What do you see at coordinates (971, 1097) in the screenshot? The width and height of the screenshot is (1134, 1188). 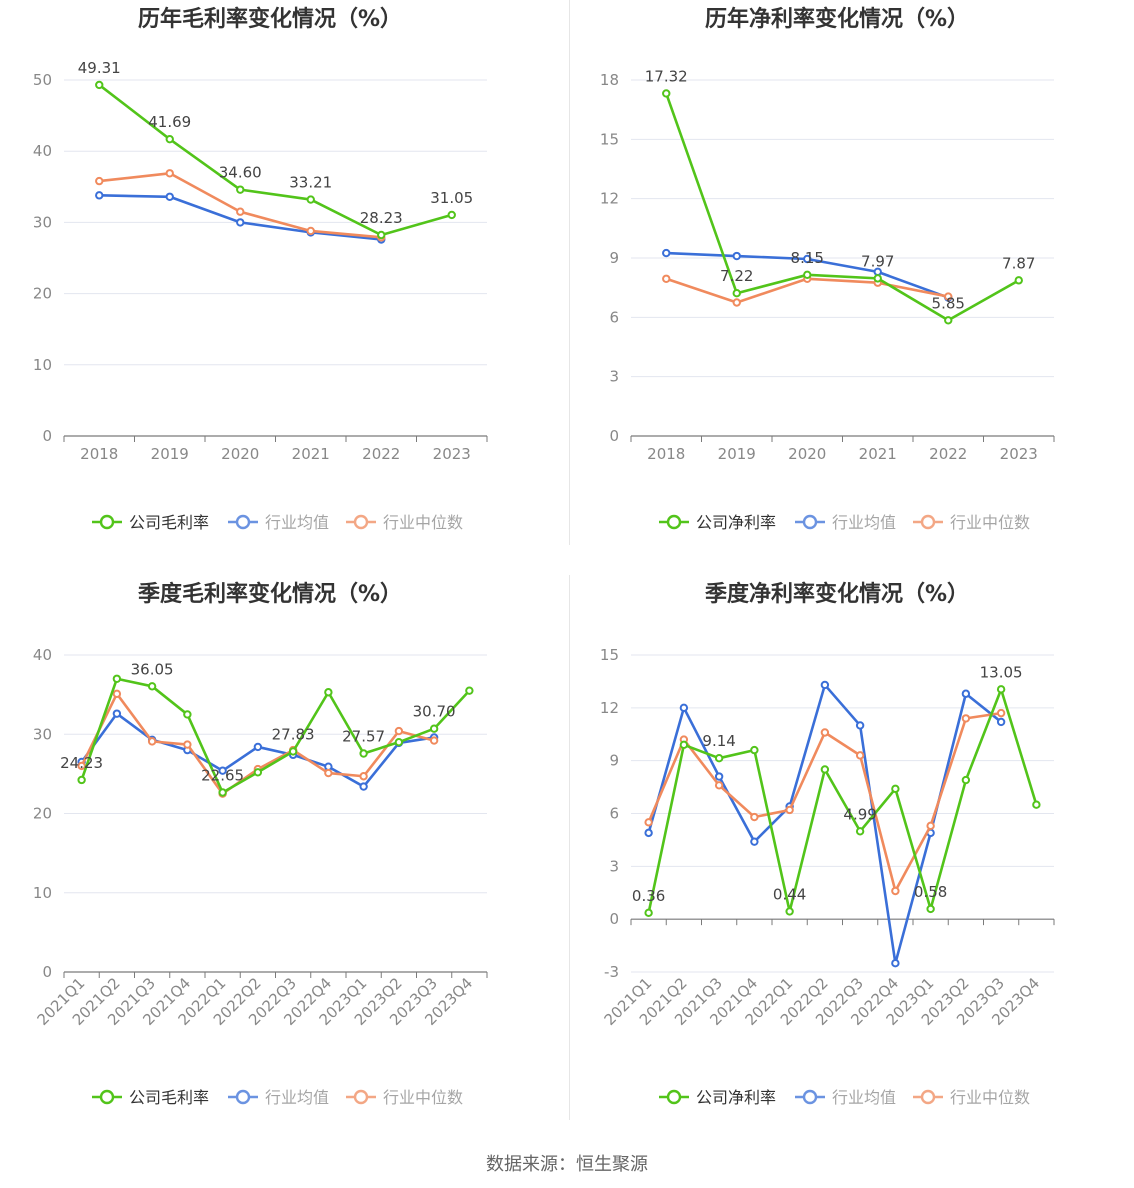 I see `legend-item-median: 行业中位数` at bounding box center [971, 1097].